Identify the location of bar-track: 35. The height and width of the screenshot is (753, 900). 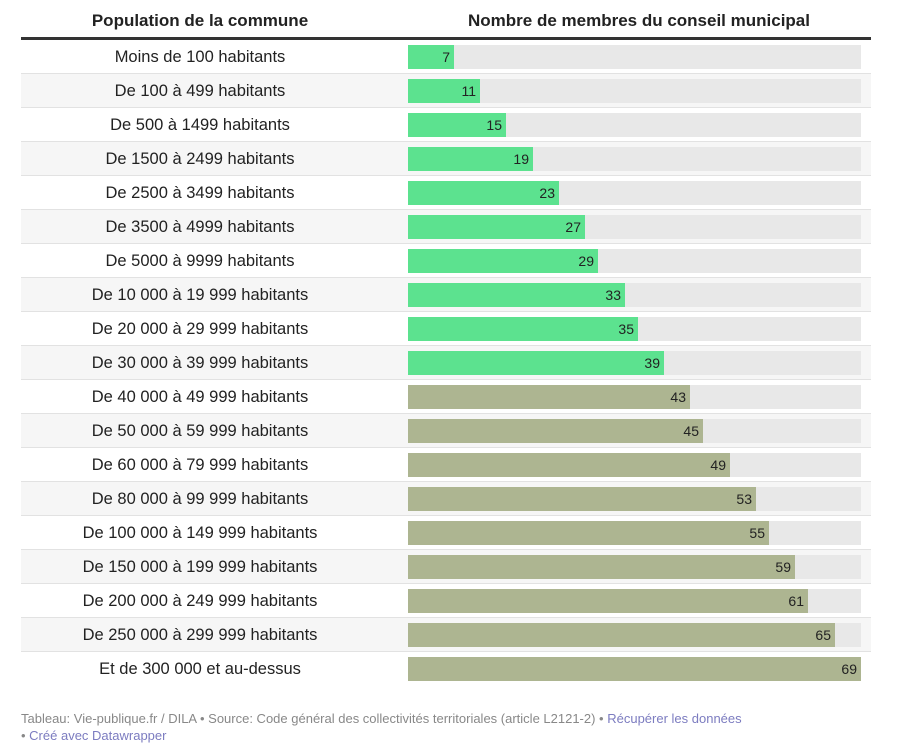
(634, 329).